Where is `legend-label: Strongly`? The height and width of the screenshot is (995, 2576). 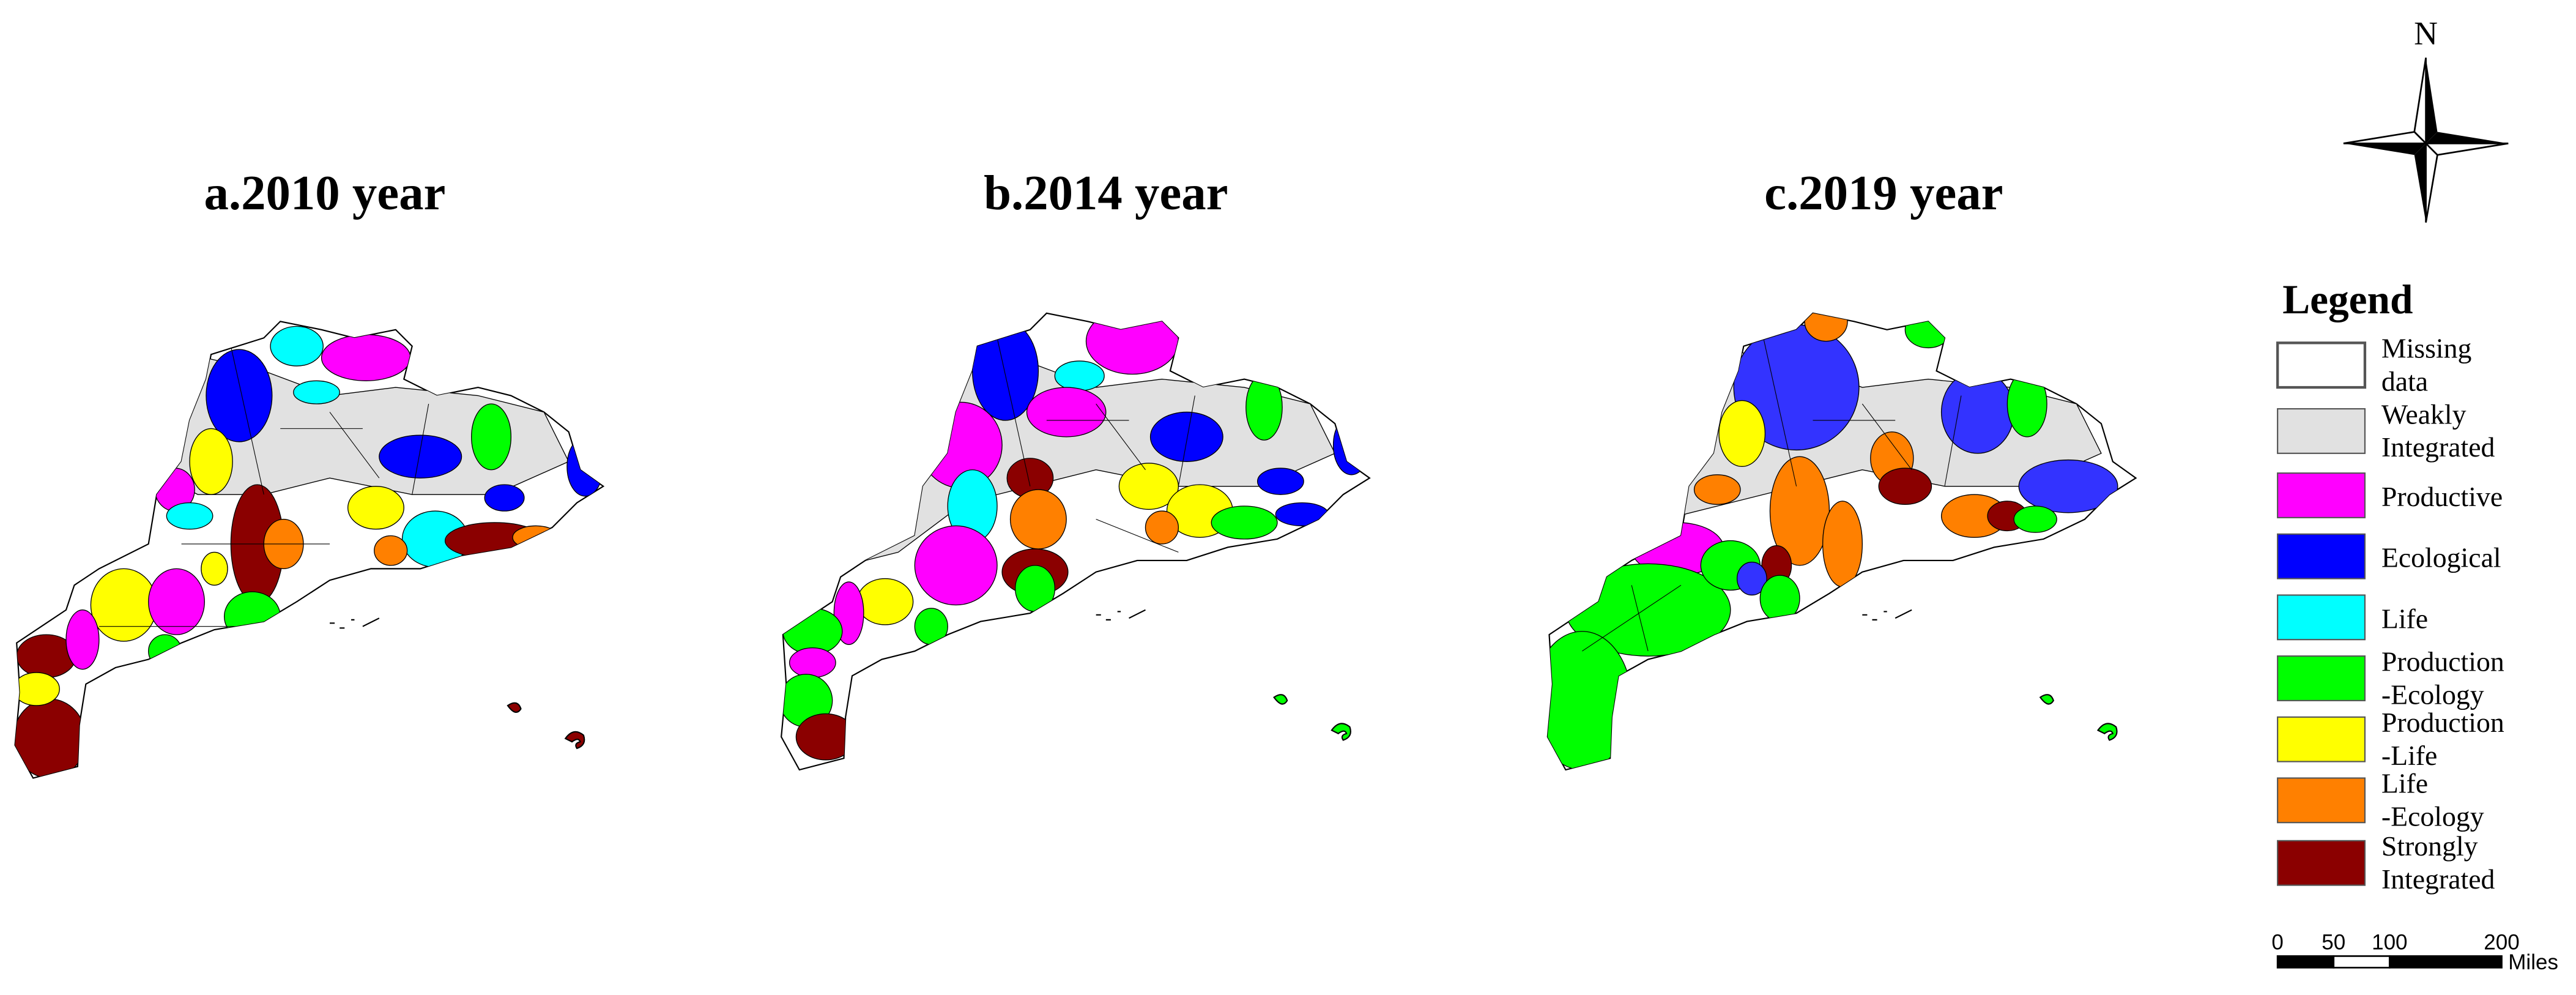
legend-label: Strongly is located at coordinates (2429, 846).